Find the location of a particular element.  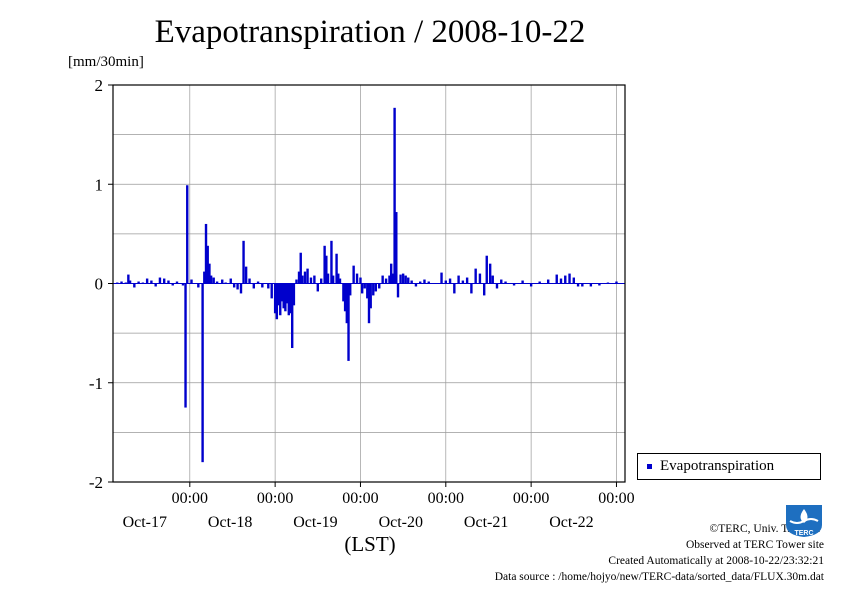

y-tick-label: 2 is located at coordinates (99, 85).